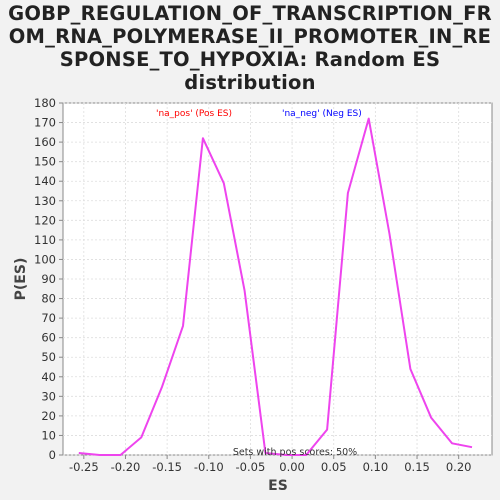 The height and width of the screenshot is (500, 500). What do you see at coordinates (45, 181) in the screenshot?
I see `y-tick-label: 140` at bounding box center [45, 181].